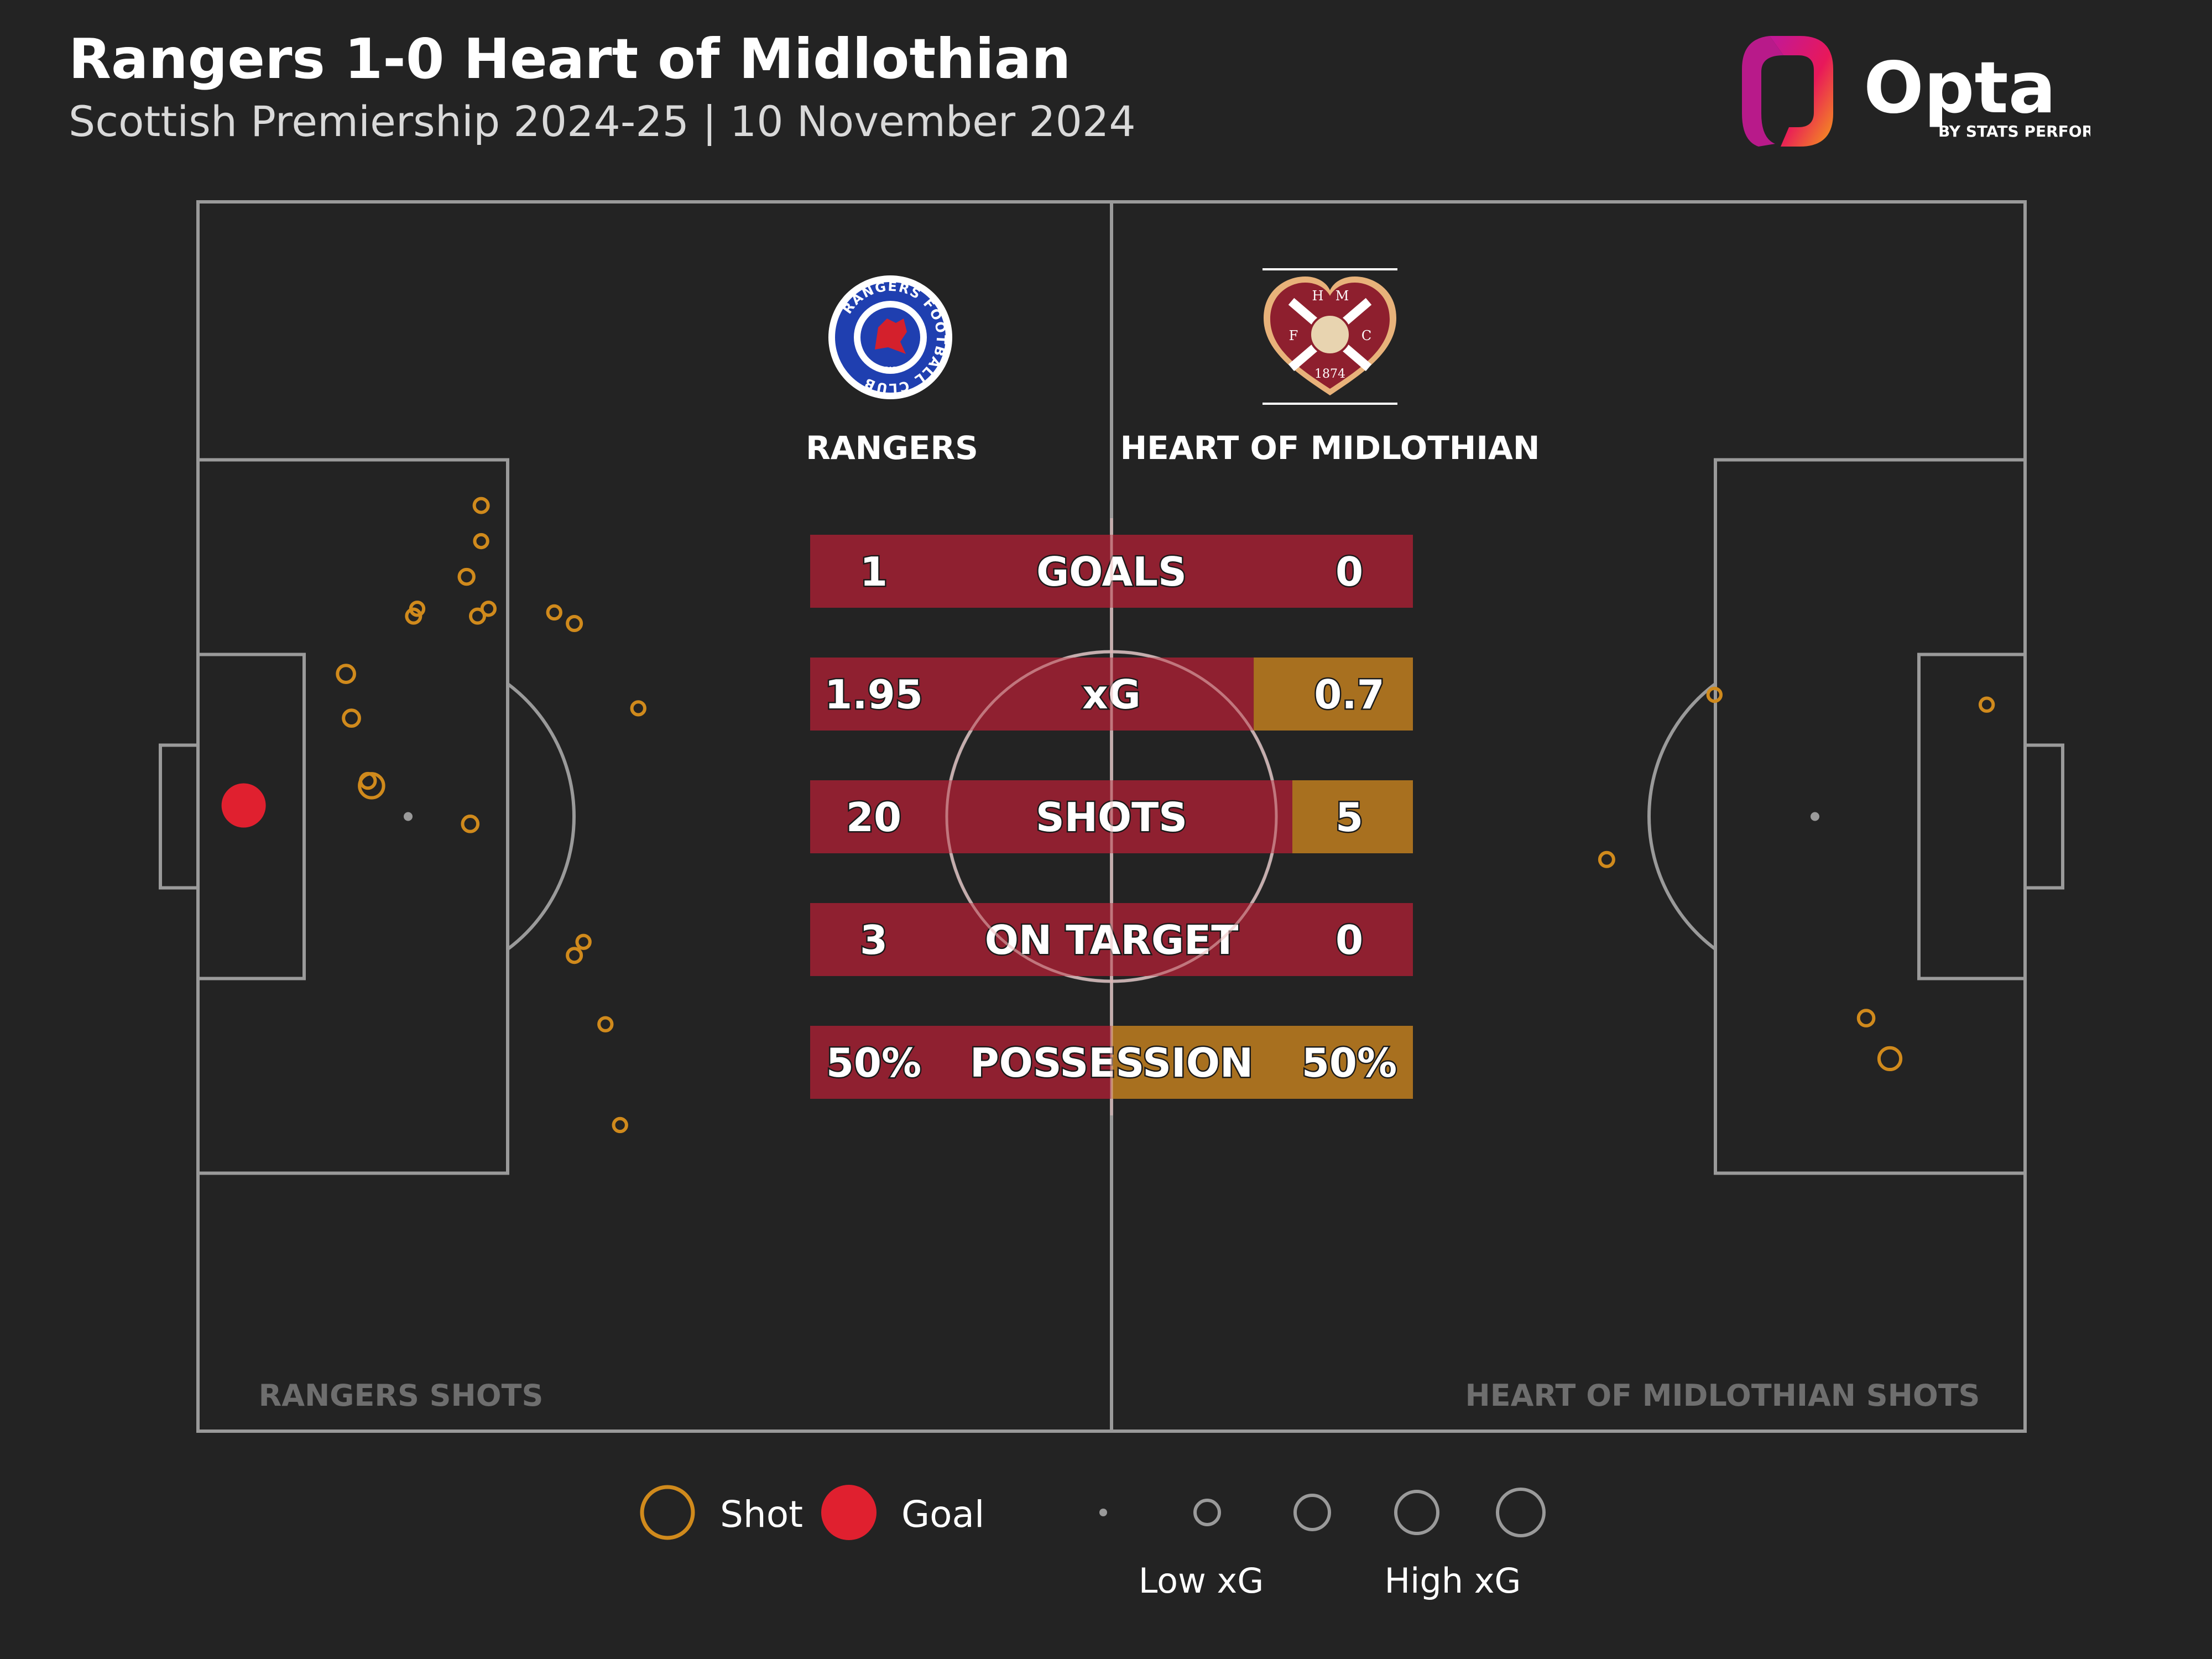  Describe the element at coordinates (892, 448) in the screenshot. I see `home-team-name: RANGERS` at that location.